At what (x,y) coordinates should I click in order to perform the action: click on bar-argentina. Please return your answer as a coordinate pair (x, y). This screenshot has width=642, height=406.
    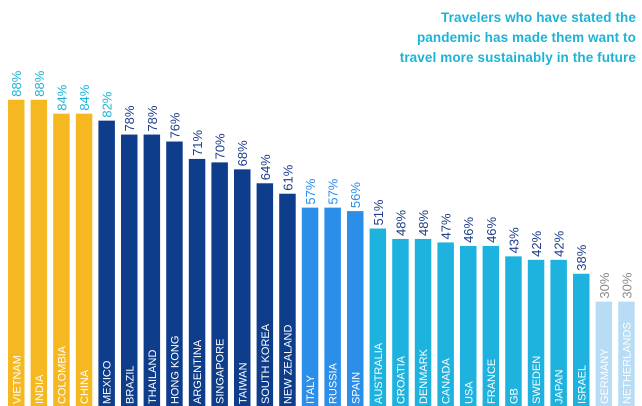
    Looking at the image, I should click on (197, 282).